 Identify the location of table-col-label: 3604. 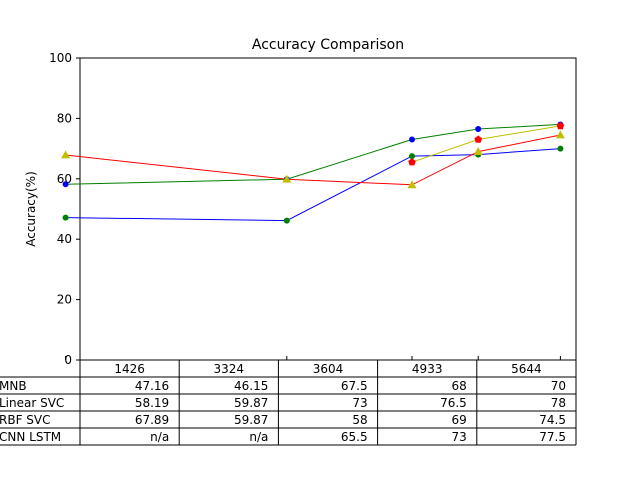
(328, 369).